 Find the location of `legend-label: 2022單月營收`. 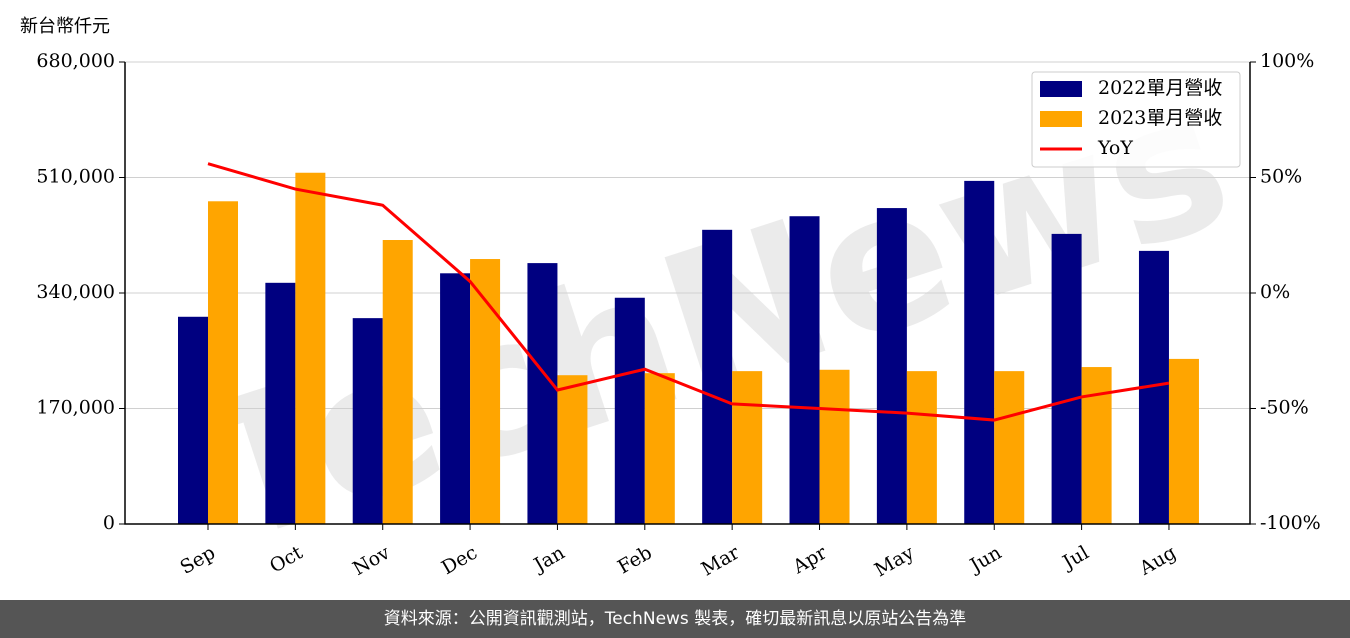

legend-label: 2022單月營收 is located at coordinates (1160, 88).